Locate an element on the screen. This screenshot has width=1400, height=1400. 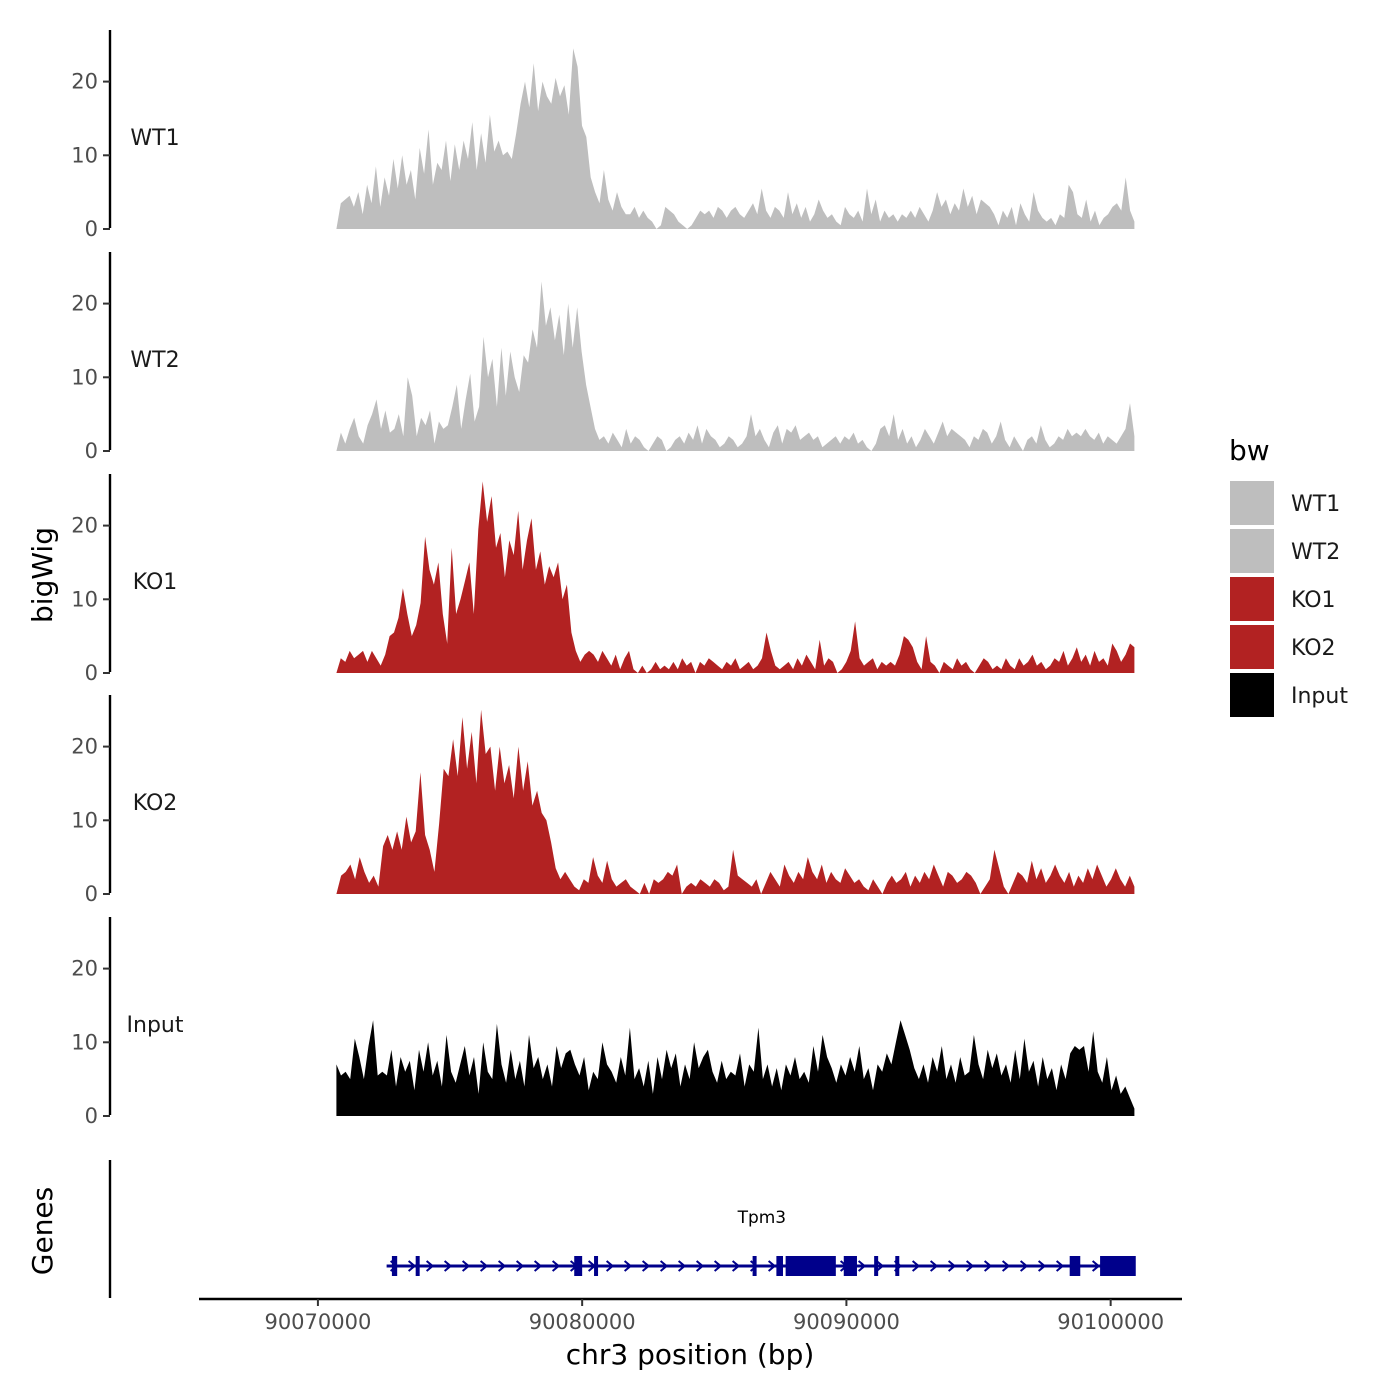
legend-label-wt2: WT2 is located at coordinates (1315, 552).